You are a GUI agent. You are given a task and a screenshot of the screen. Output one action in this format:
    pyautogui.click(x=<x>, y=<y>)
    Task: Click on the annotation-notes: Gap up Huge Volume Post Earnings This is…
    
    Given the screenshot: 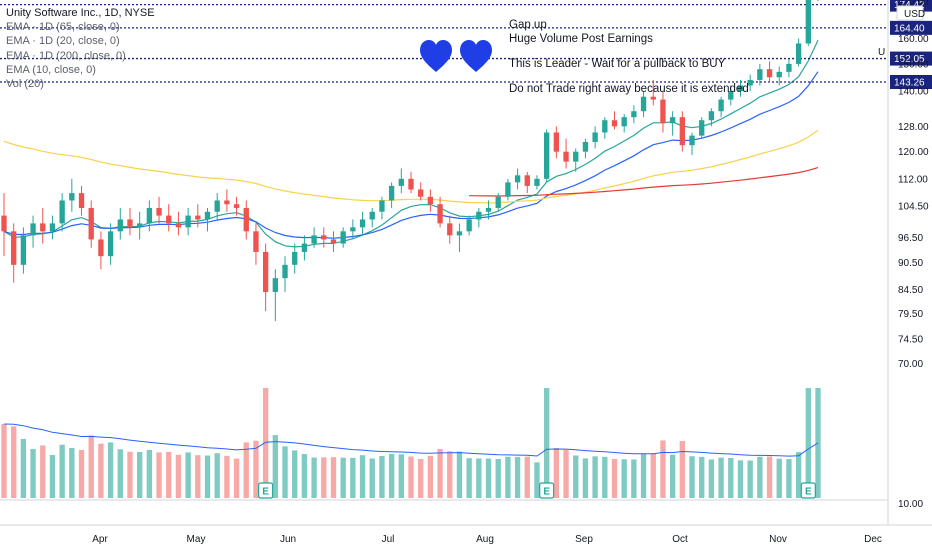 What is the action you would take?
    pyautogui.click(x=629, y=57)
    